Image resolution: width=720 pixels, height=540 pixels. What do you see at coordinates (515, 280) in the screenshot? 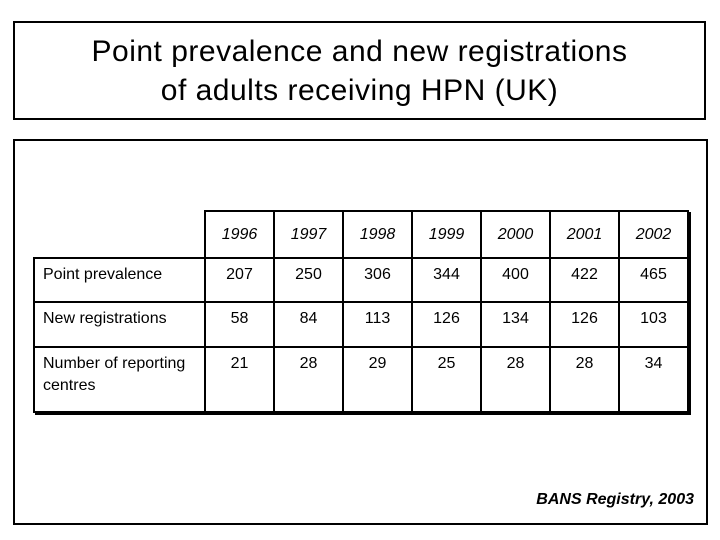
I see `cell-value: 400` at bounding box center [515, 280].